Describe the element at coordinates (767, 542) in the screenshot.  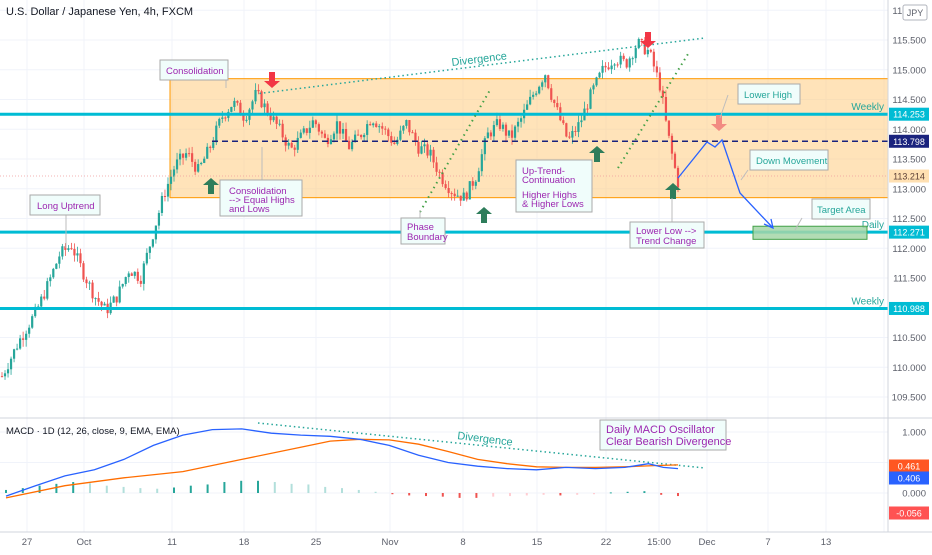
I see `time-tick-label: 7` at that location.